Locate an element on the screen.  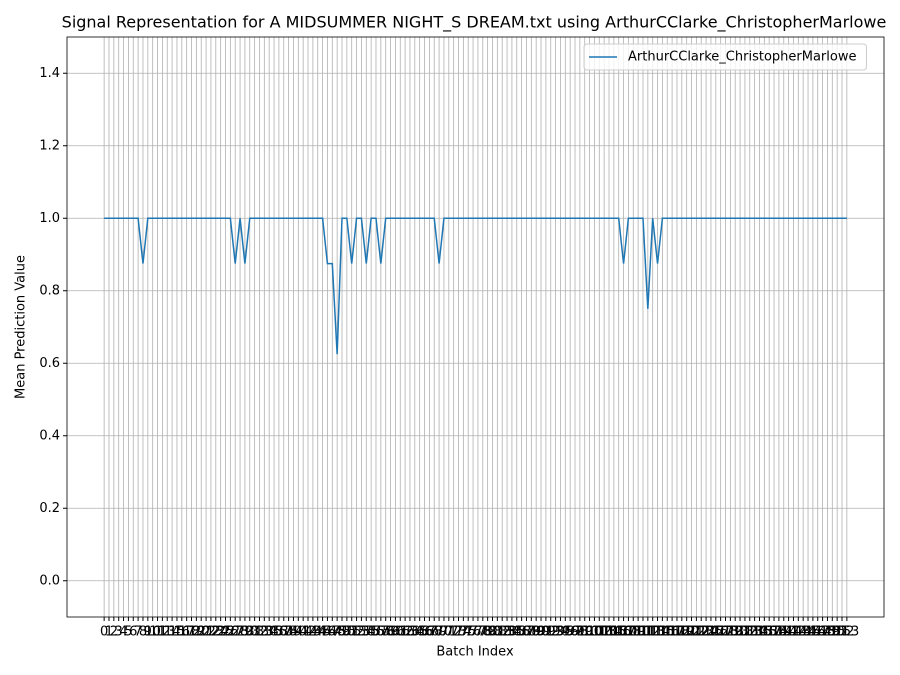
x-tick-label: 60 is located at coordinates (395, 632).